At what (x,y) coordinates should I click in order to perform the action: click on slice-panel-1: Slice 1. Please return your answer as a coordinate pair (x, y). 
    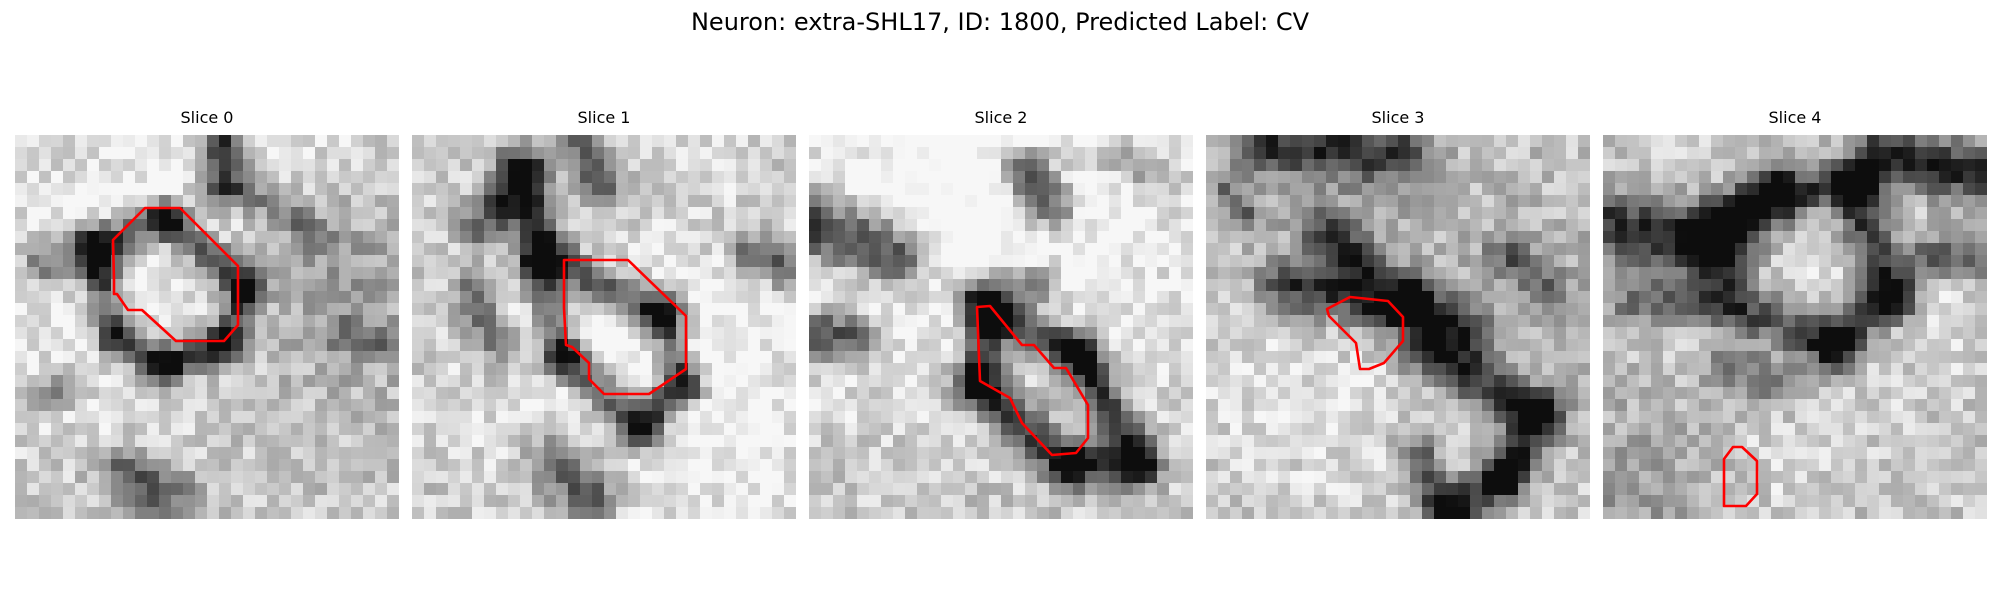
    Looking at the image, I should click on (604, 118).